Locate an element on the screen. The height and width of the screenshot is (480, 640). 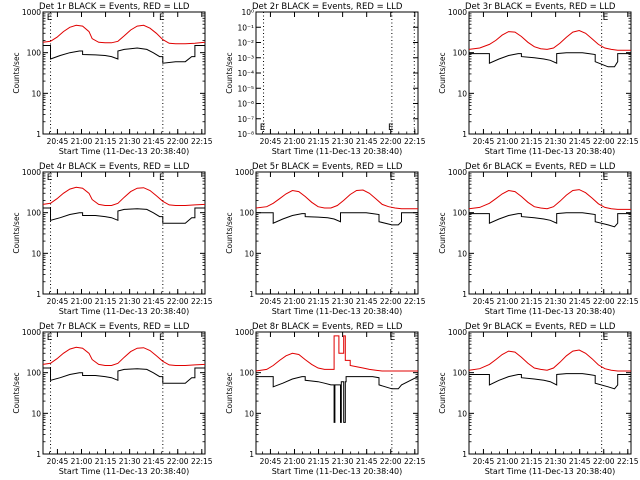
panel-title: Det 3r BLACK = Events, RED = LLD is located at coordinates (540, 7).